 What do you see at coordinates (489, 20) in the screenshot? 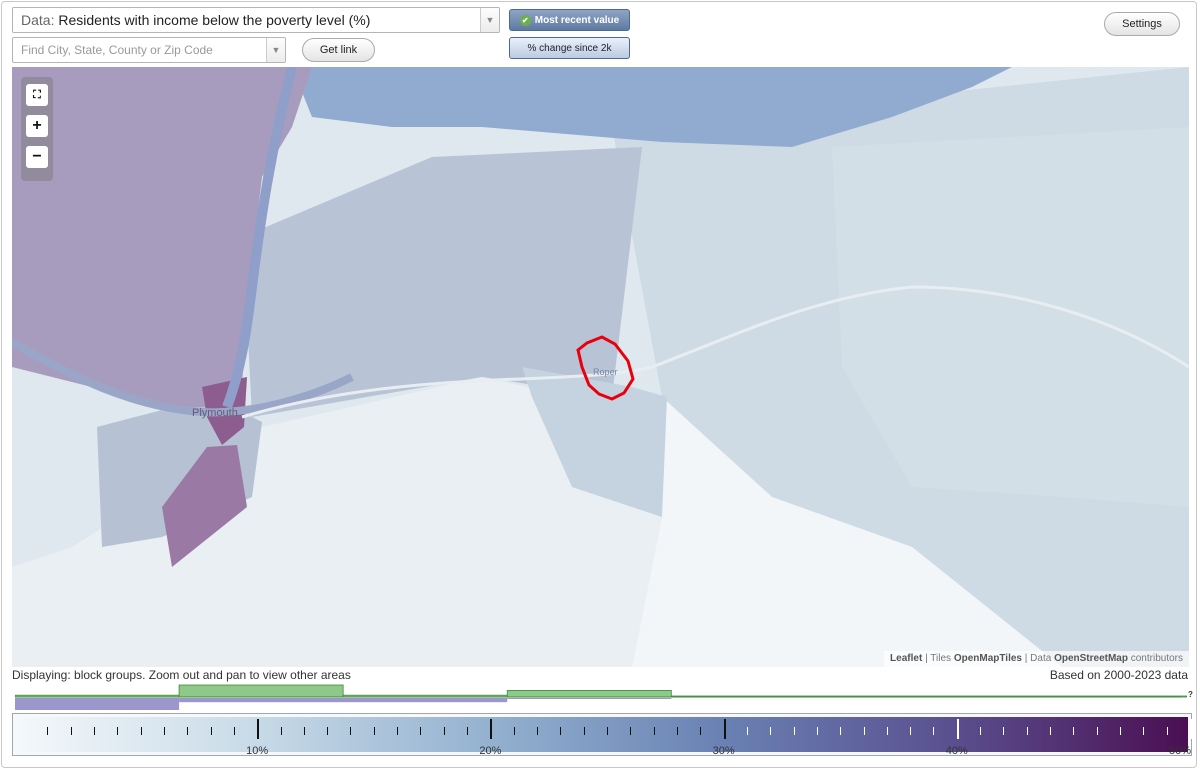
I see `chevron-down-icon: ▼` at bounding box center [489, 20].